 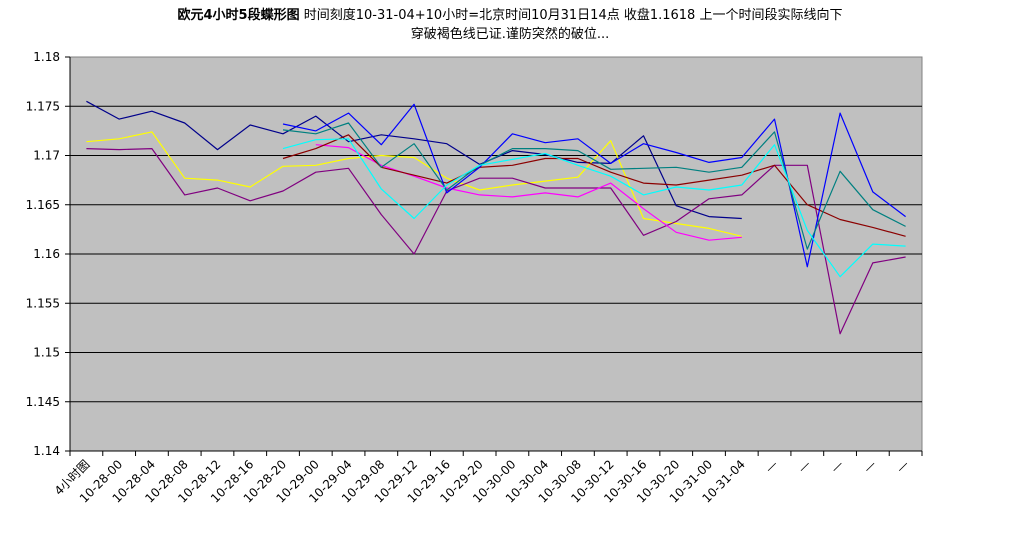 I want to click on y-tick-label: 1.14, so click(x=46, y=451).